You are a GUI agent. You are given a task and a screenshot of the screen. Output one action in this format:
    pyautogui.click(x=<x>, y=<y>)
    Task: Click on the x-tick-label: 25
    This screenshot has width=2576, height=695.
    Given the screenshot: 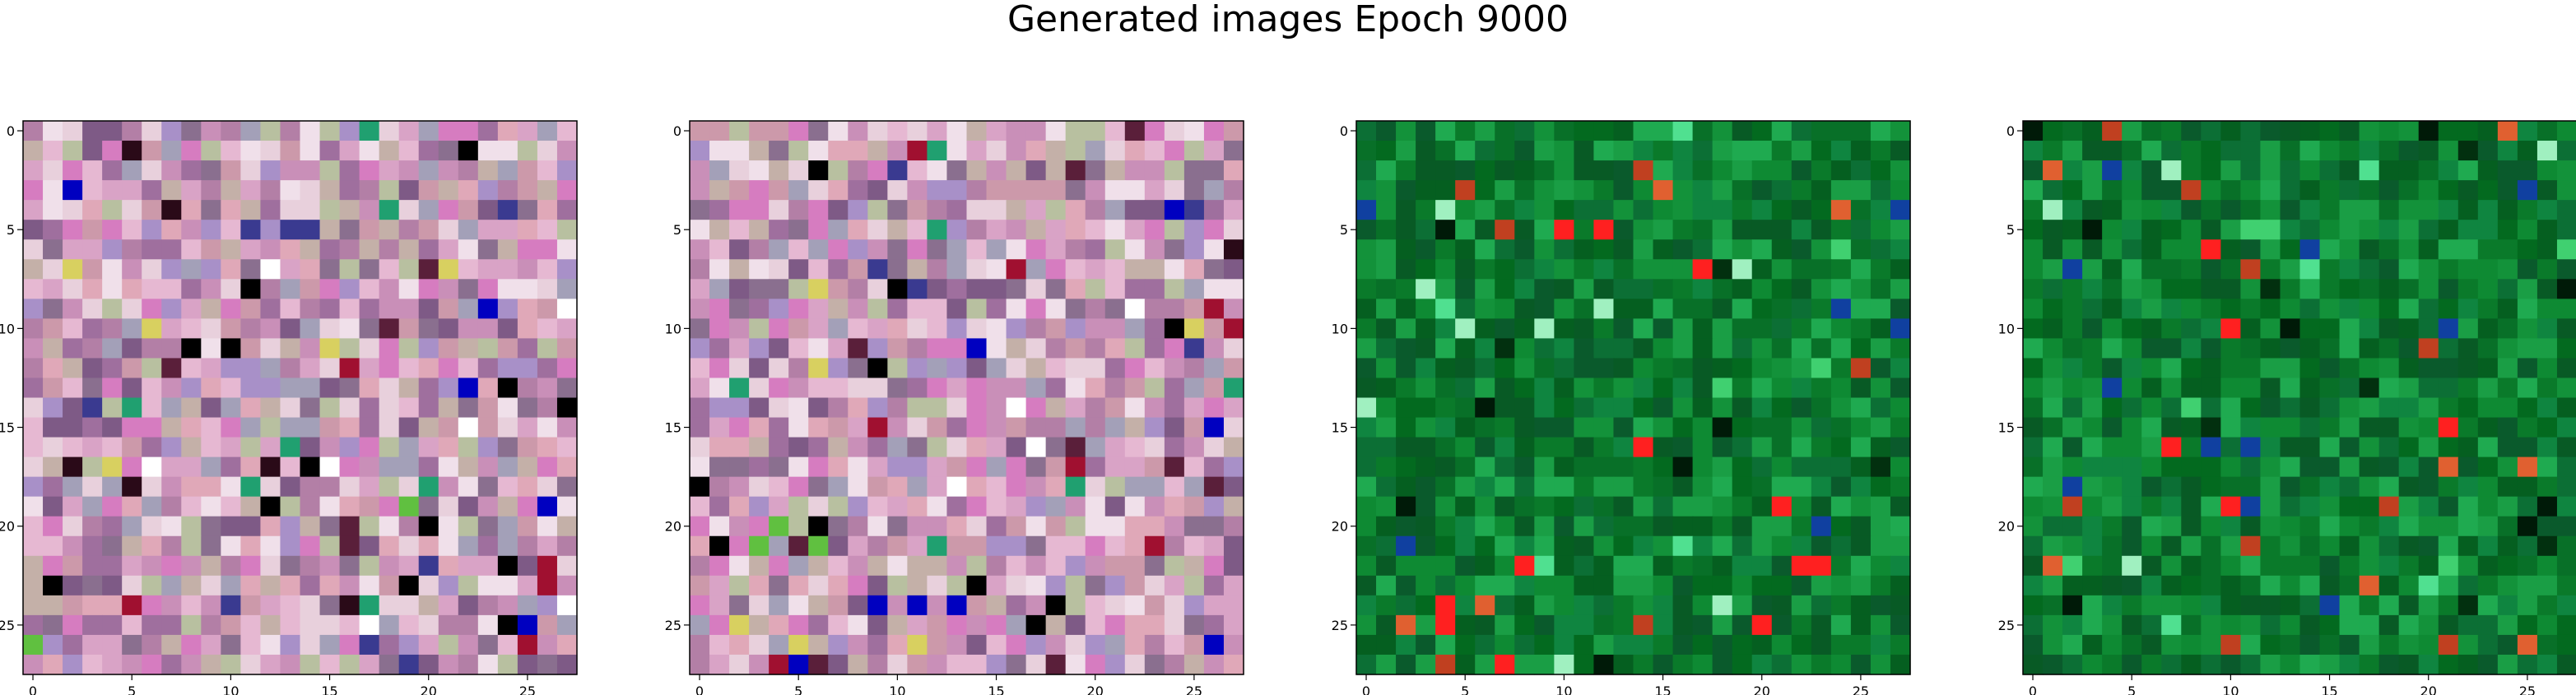 What is the action you would take?
    pyautogui.click(x=1861, y=689)
    